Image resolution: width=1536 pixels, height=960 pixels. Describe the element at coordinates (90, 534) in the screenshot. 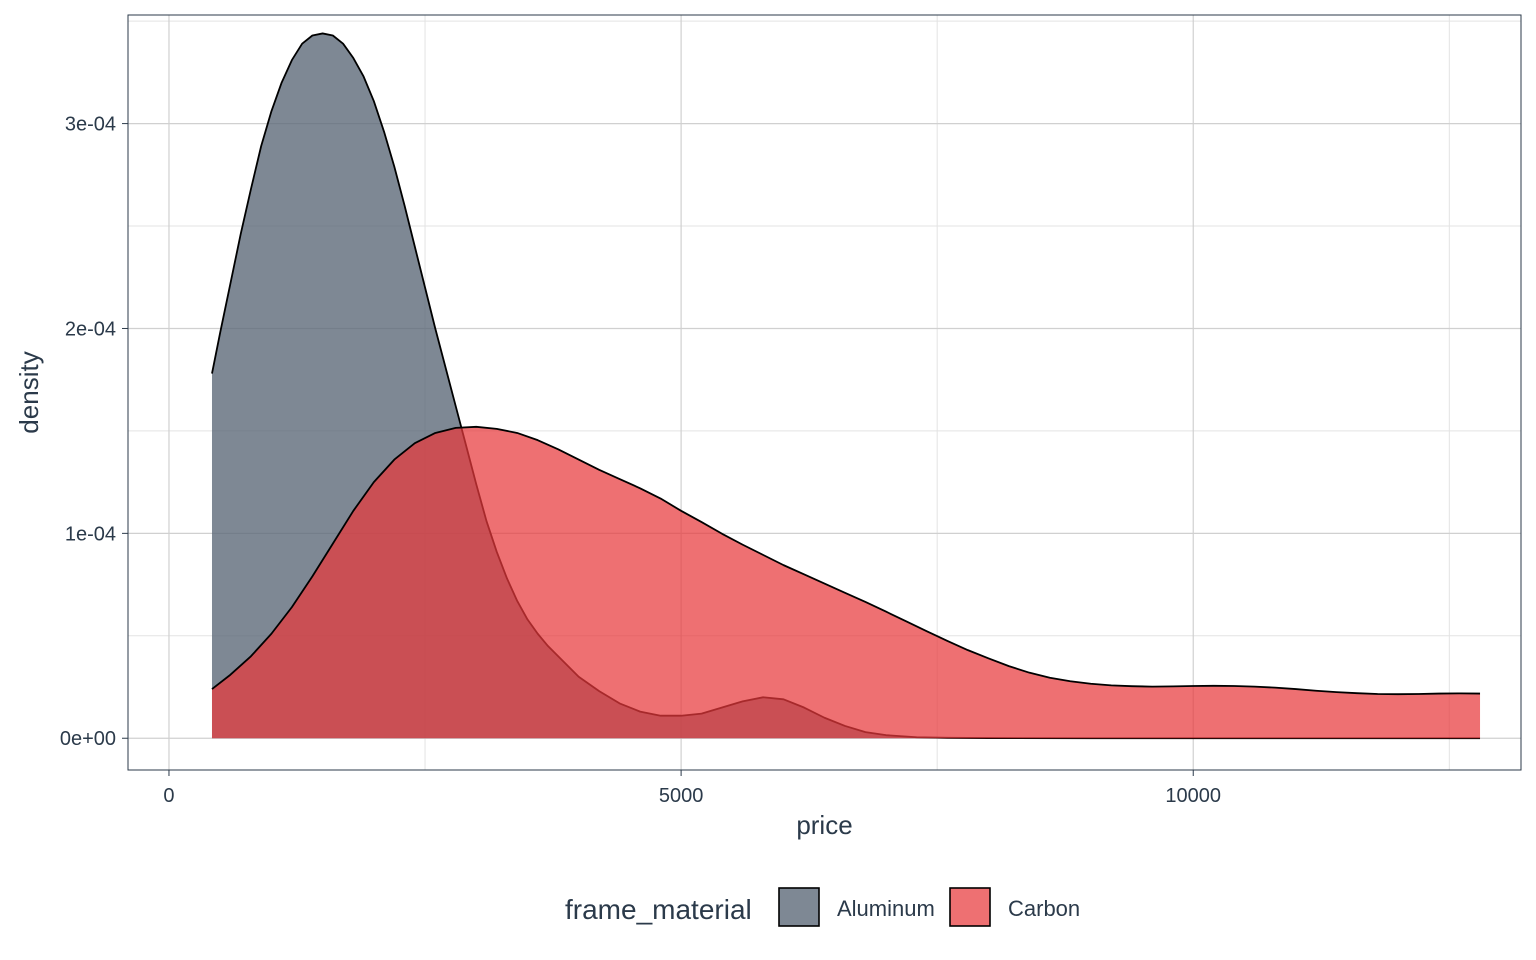

I see `y-tick-label: 1e-04` at that location.